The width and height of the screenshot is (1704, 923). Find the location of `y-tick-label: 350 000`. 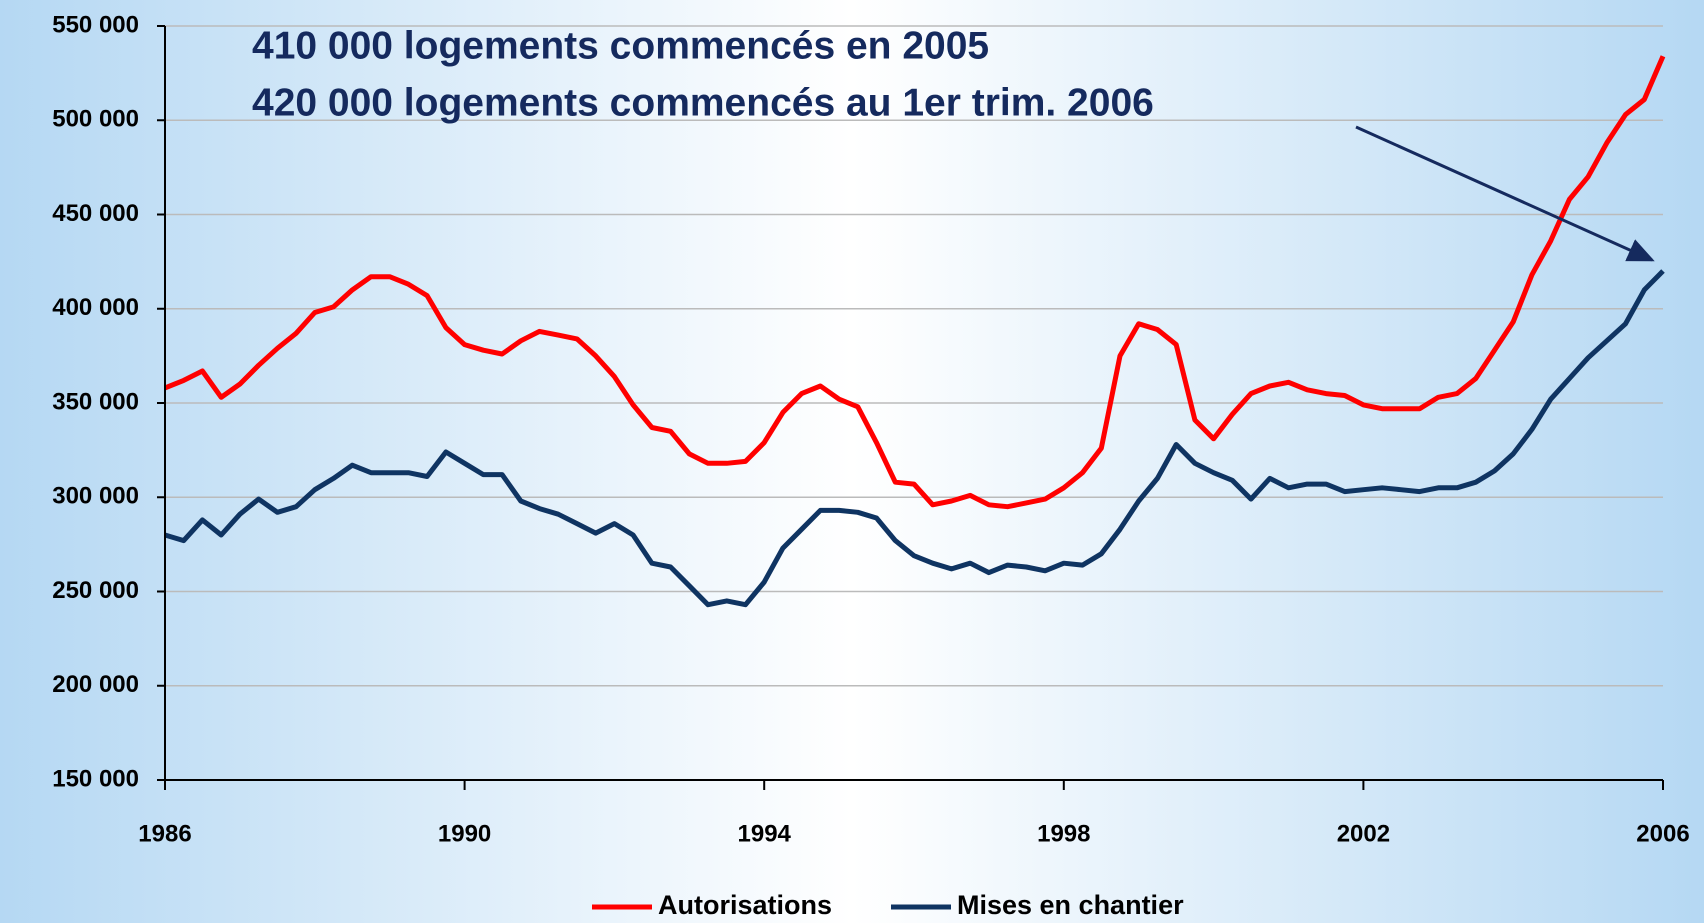

y-tick-label: 350 000 is located at coordinates (95, 401).